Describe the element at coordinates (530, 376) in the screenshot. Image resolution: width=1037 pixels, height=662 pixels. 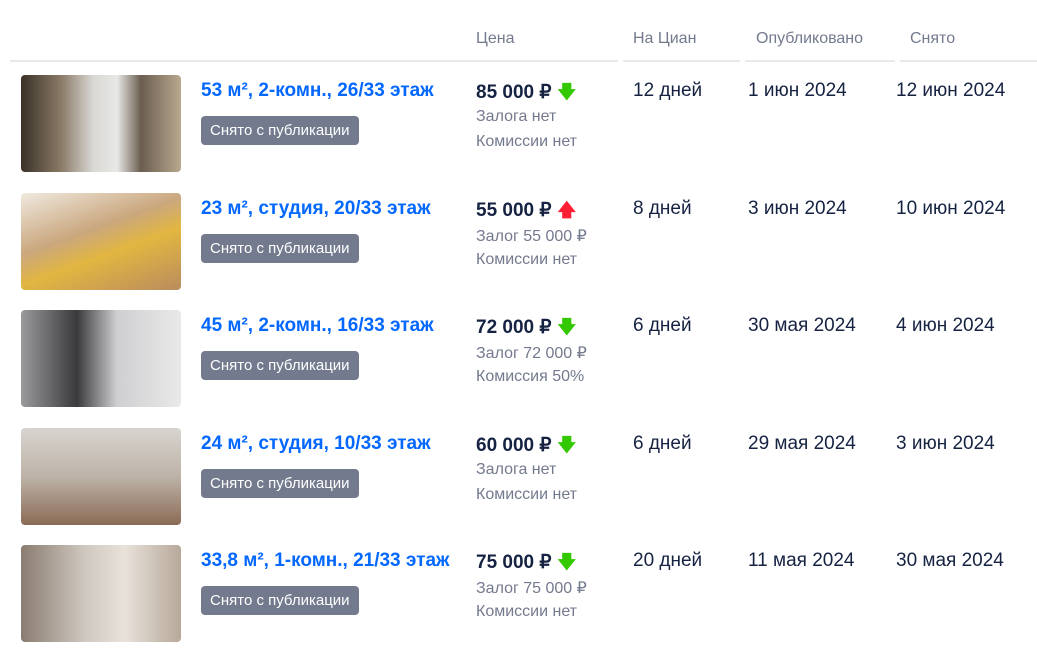
I see `commission: Комиссия 50%` at that location.